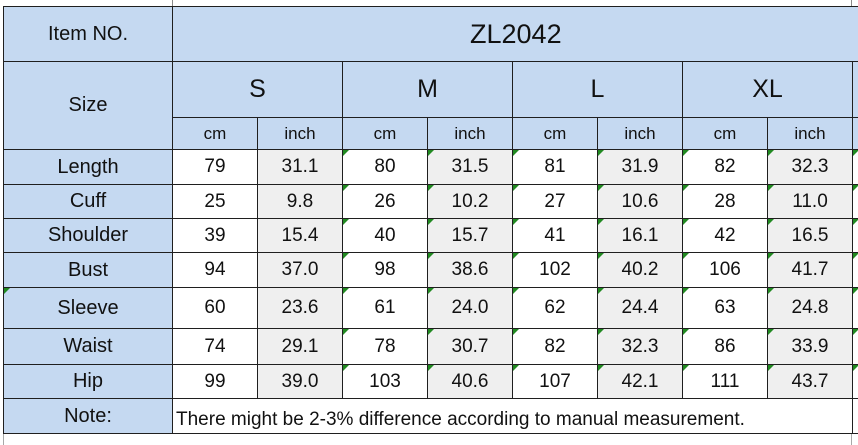 The width and height of the screenshot is (858, 445). I want to click on unit-header-m-inch: inch, so click(470, 133).